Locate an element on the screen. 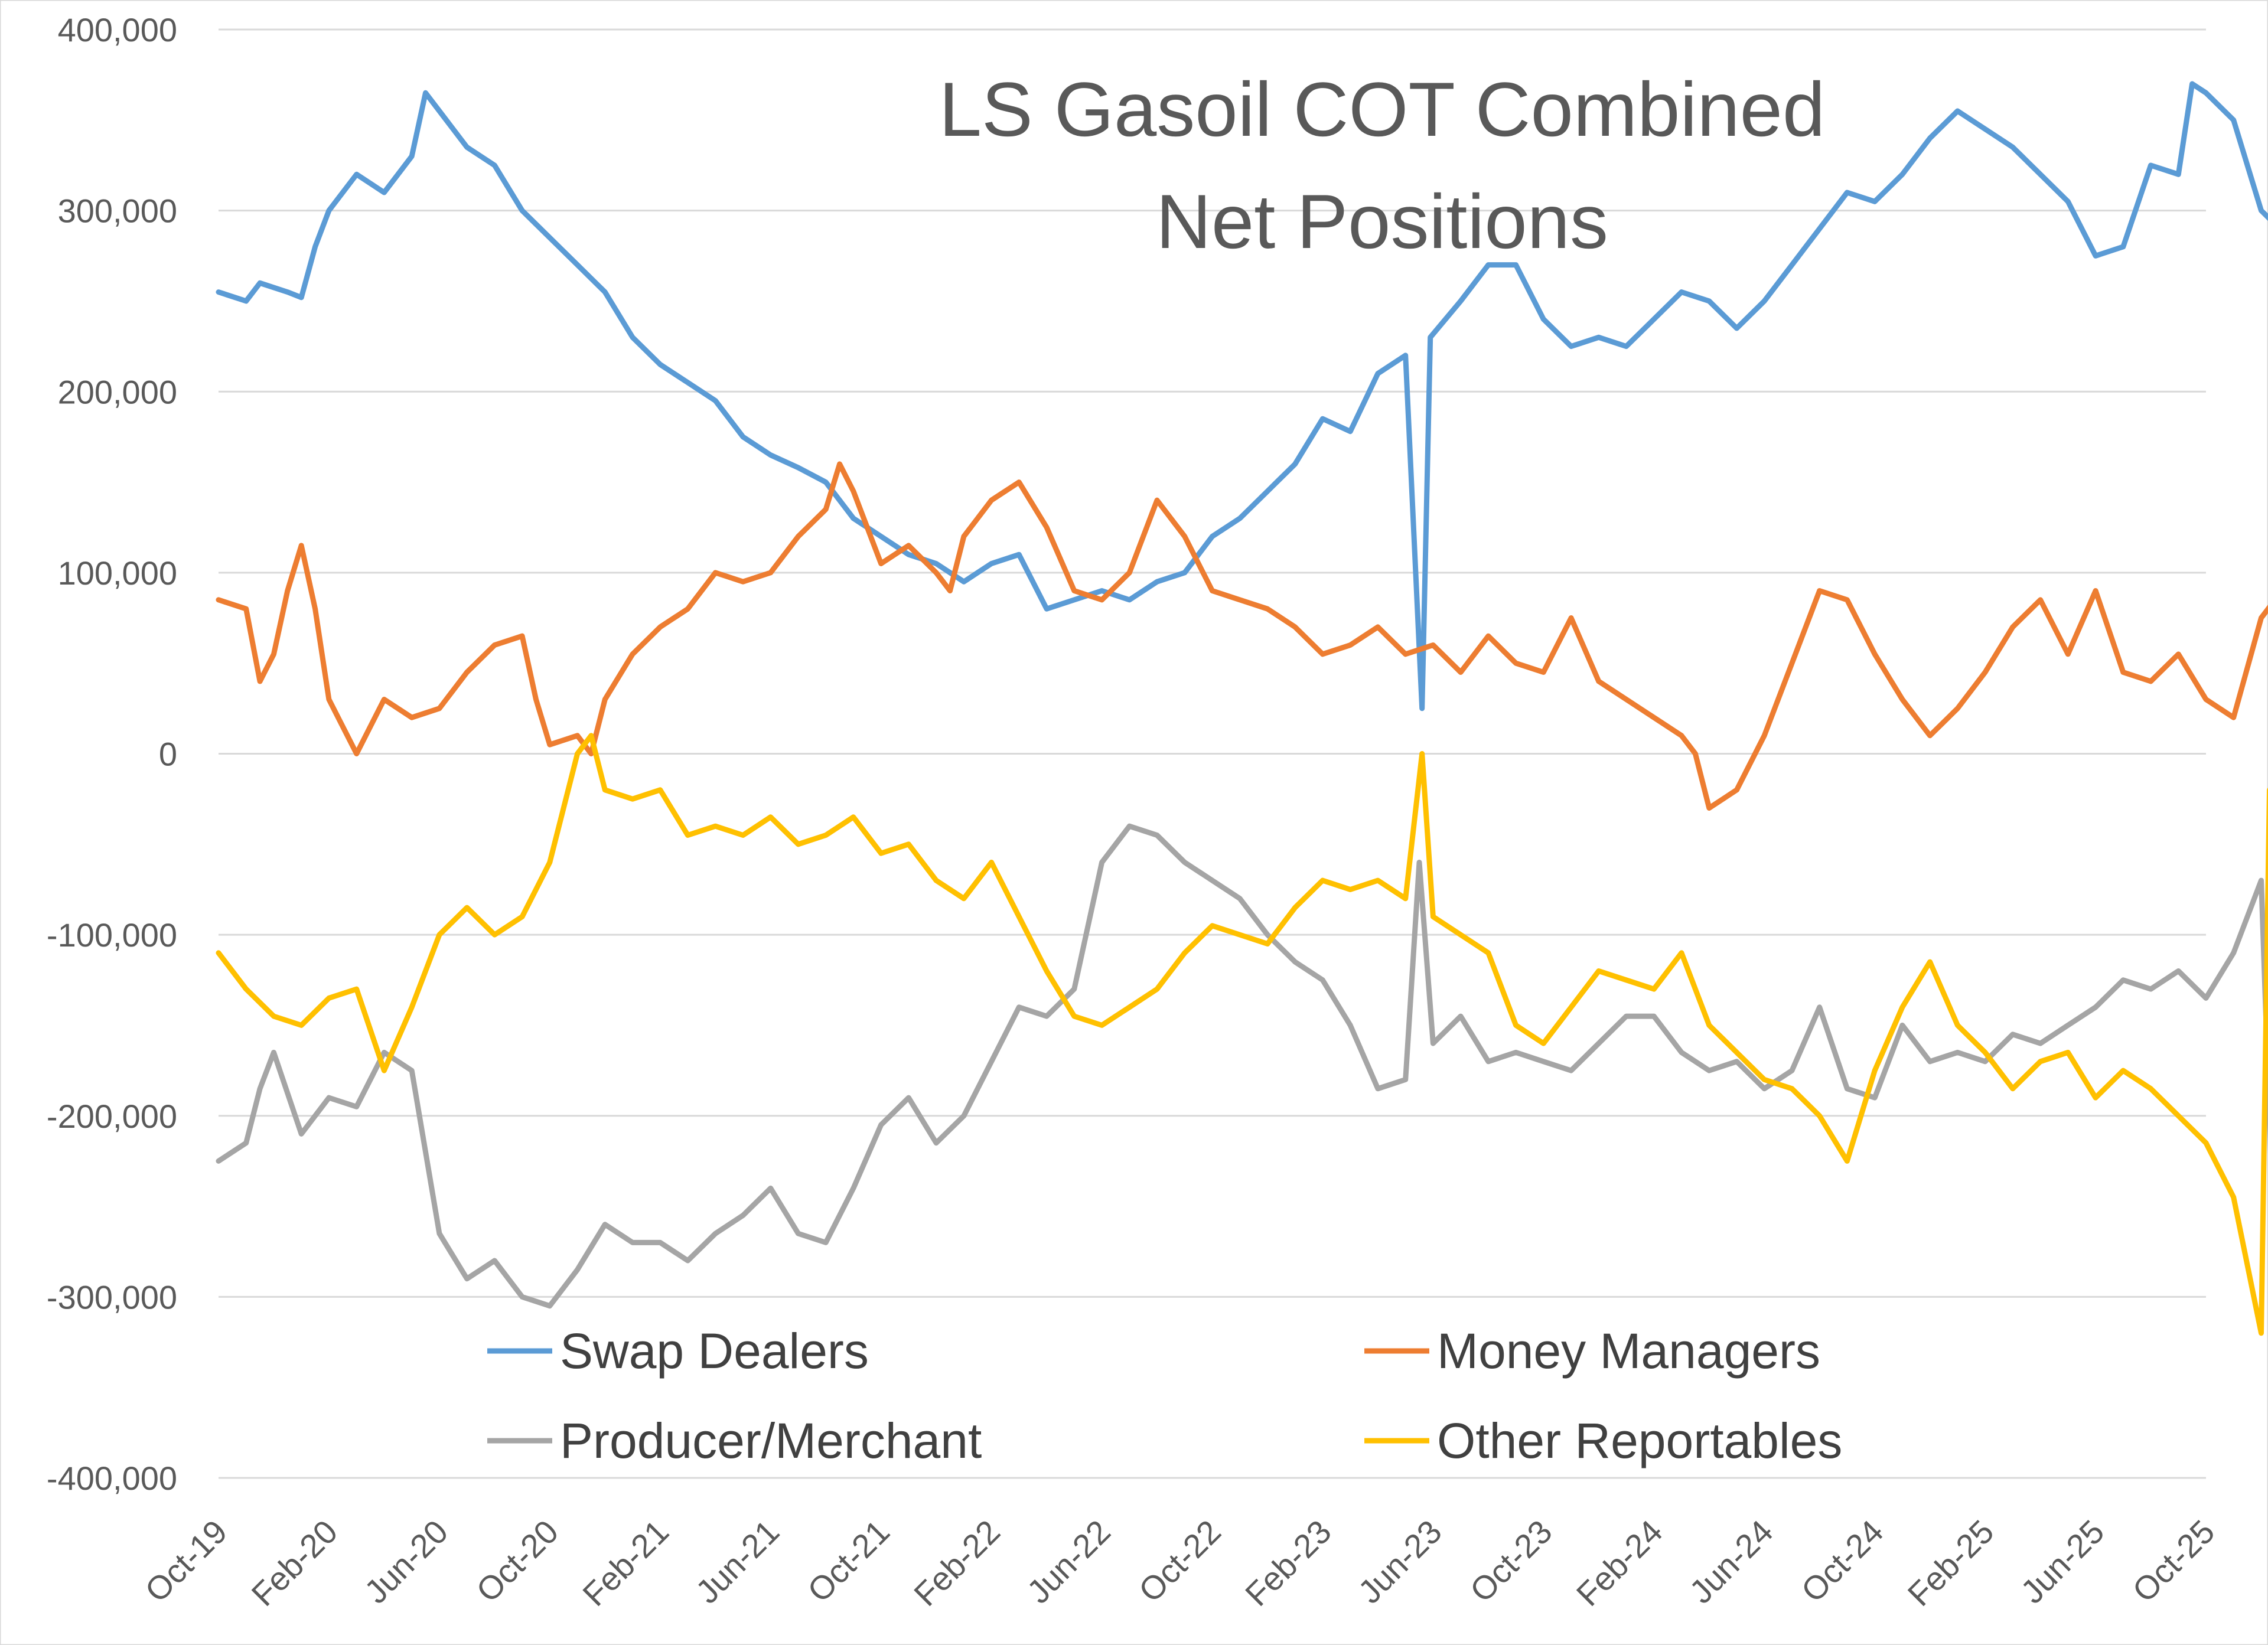  legend-item-swap-dealers: Swap Dealers is located at coordinates (678, 1351).